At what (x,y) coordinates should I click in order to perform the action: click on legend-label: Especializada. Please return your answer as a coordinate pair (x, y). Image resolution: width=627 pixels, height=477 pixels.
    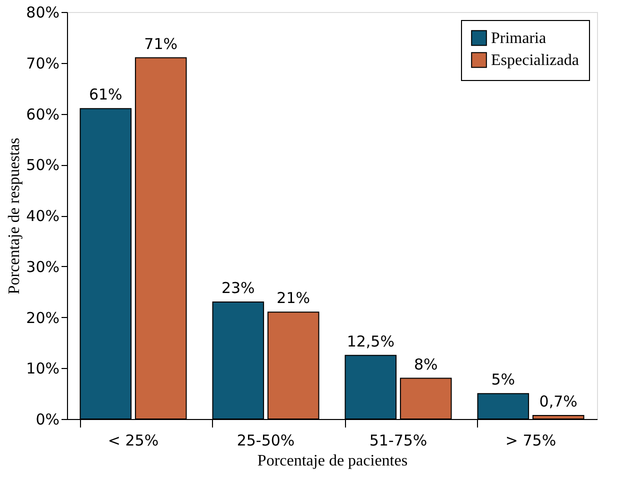
    Looking at the image, I should click on (535, 60).